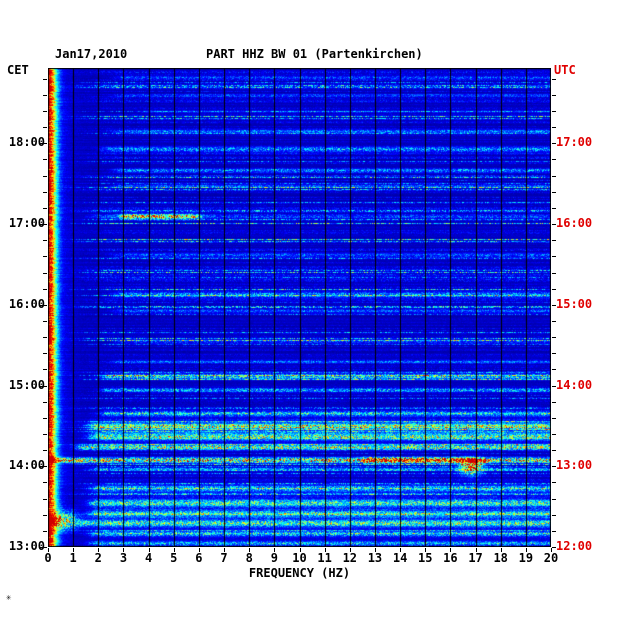 The height and width of the screenshot is (624, 630). Describe the element at coordinates (73, 558) in the screenshot. I see `x-tick-label: 1` at that location.